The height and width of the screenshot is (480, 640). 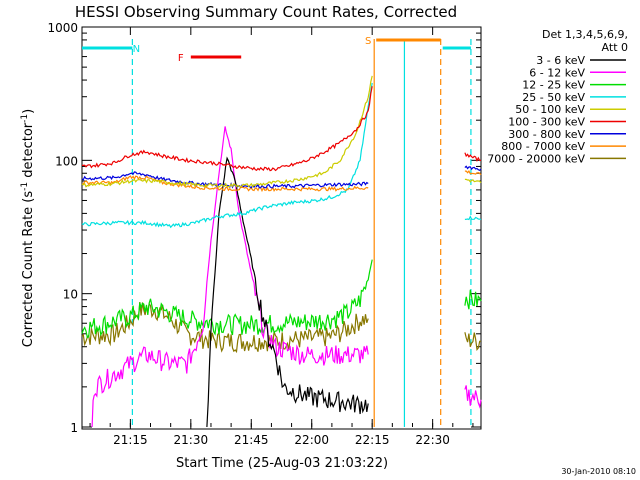 What do you see at coordinates (70, 295) in the screenshot?
I see `y-tick-label-1: 10` at bounding box center [70, 295].